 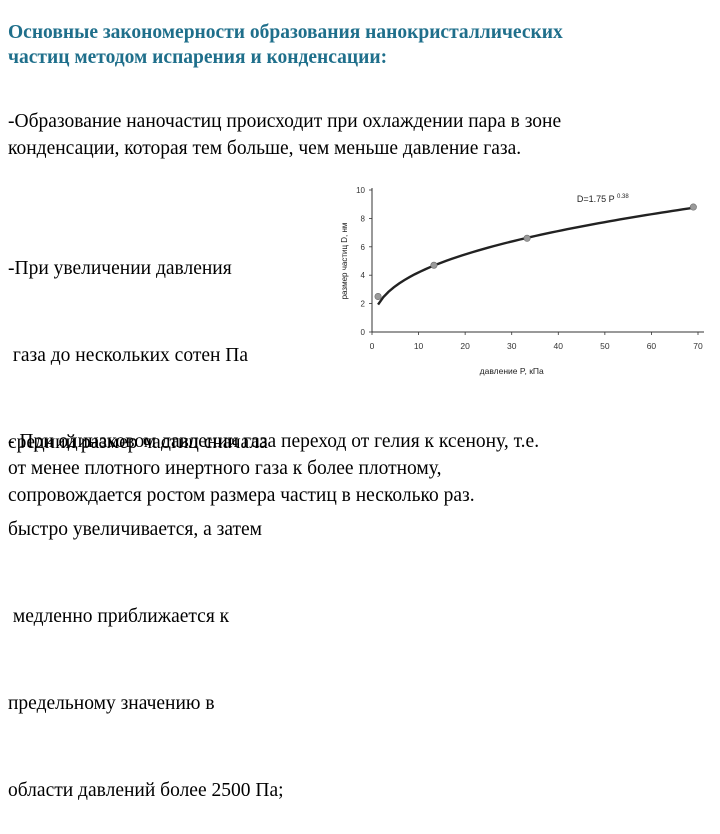 I want to click on x-tick-label: 60, so click(x=652, y=346).